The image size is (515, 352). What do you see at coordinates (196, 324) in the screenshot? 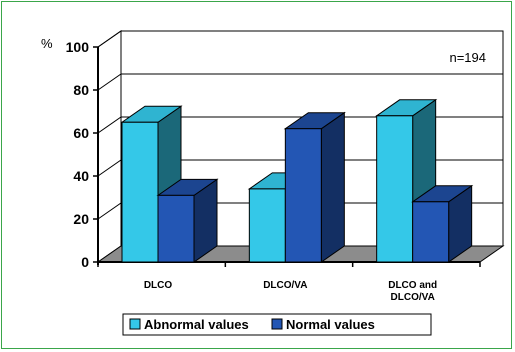
I see `legend-label: Abnormal values` at bounding box center [196, 324].